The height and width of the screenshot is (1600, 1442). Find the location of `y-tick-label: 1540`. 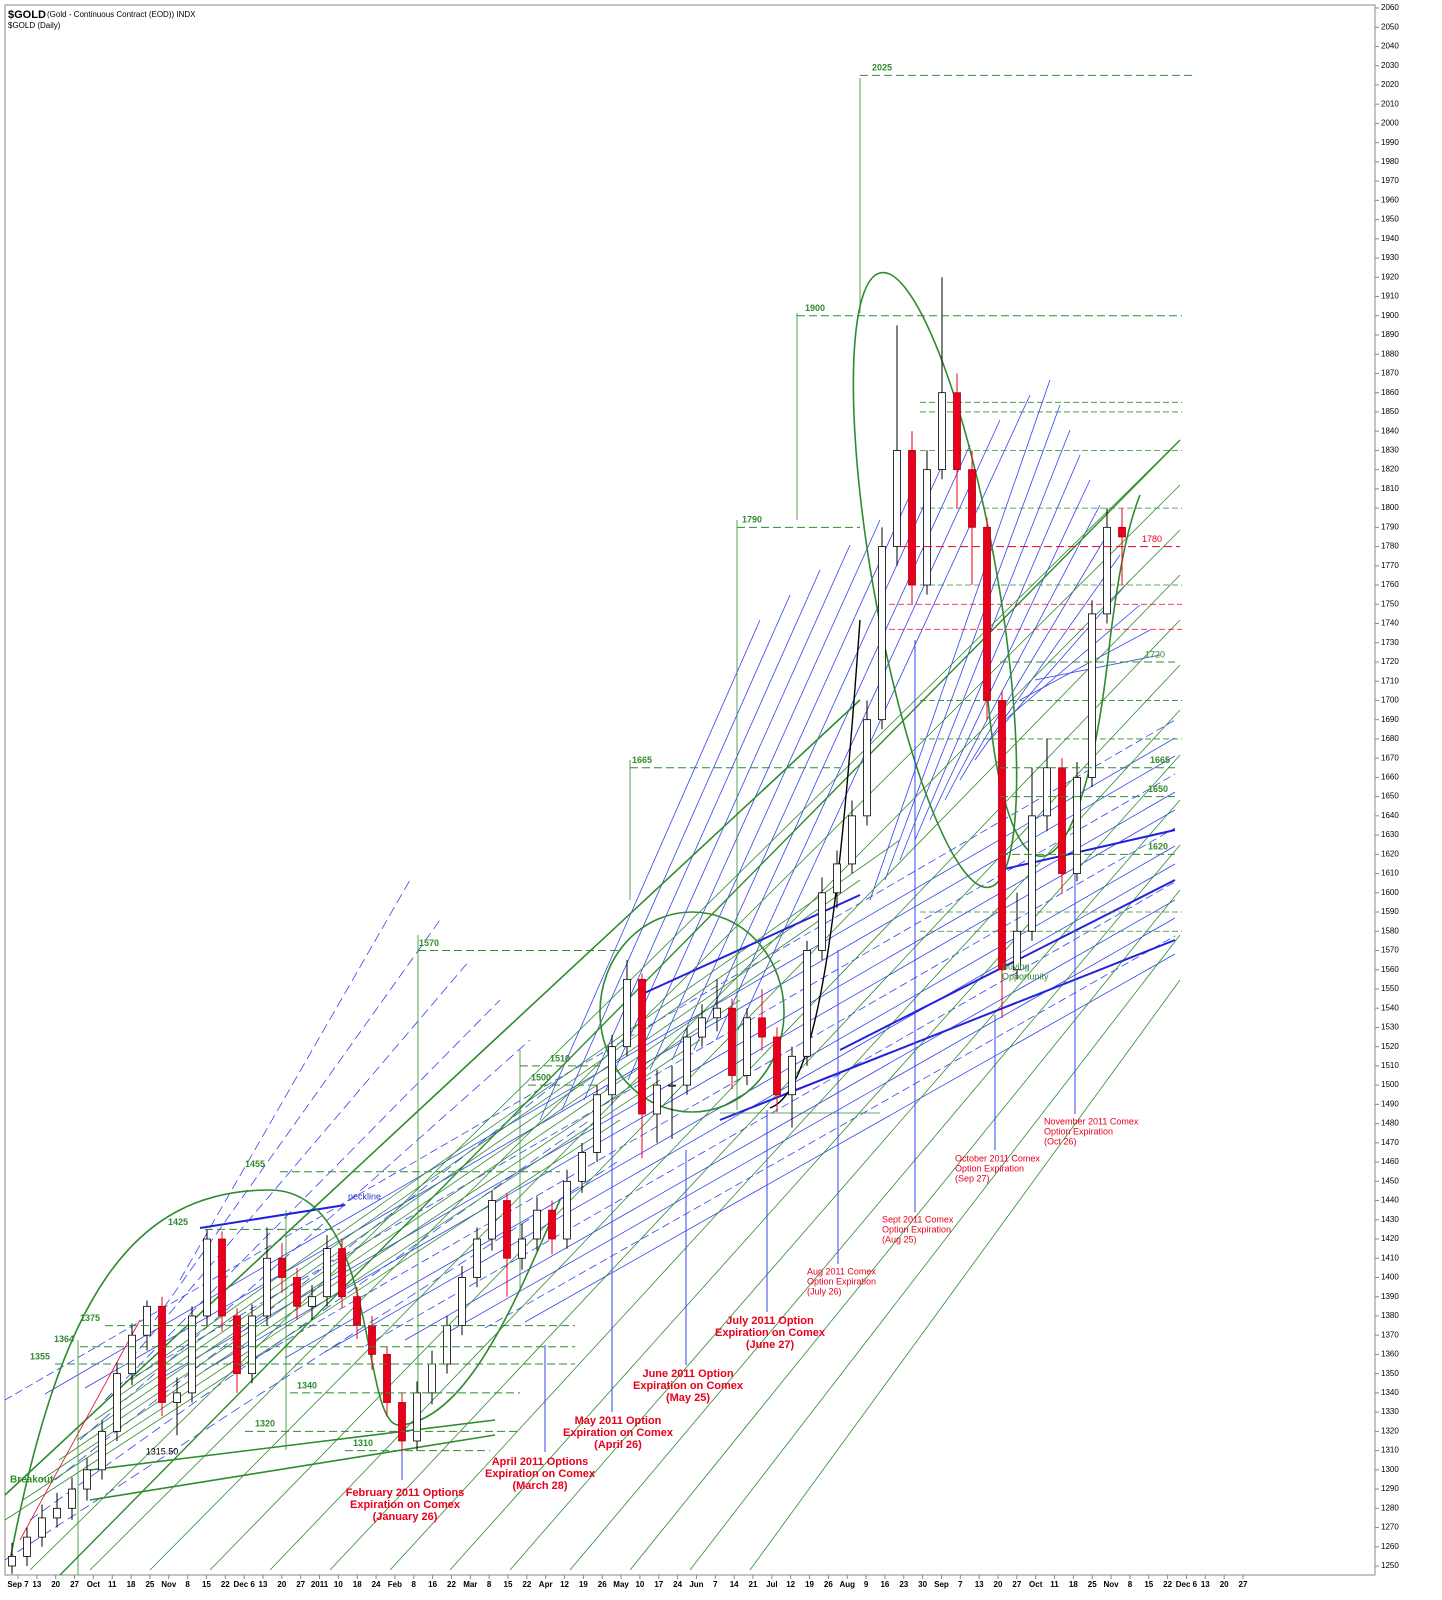

y-tick-label: 1540 is located at coordinates (1390, 1007).